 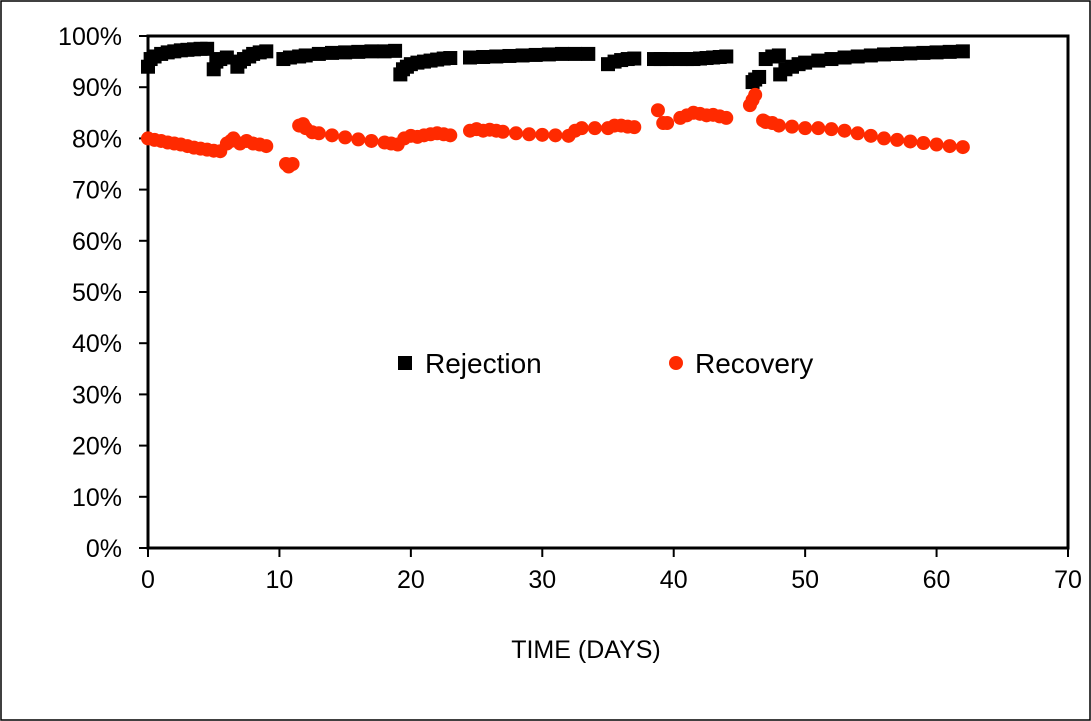 What do you see at coordinates (542, 580) in the screenshot?
I see `x-tick-label: 30` at bounding box center [542, 580].